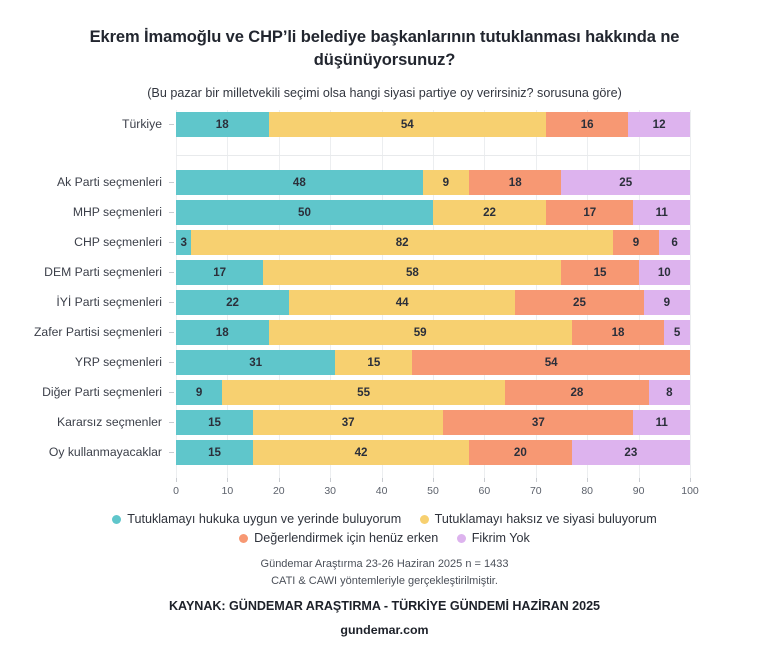  Describe the element at coordinates (538, 519) in the screenshot. I see `legend-item-1: Tutuklamayı haksız ve siyasi buluyorum` at that location.